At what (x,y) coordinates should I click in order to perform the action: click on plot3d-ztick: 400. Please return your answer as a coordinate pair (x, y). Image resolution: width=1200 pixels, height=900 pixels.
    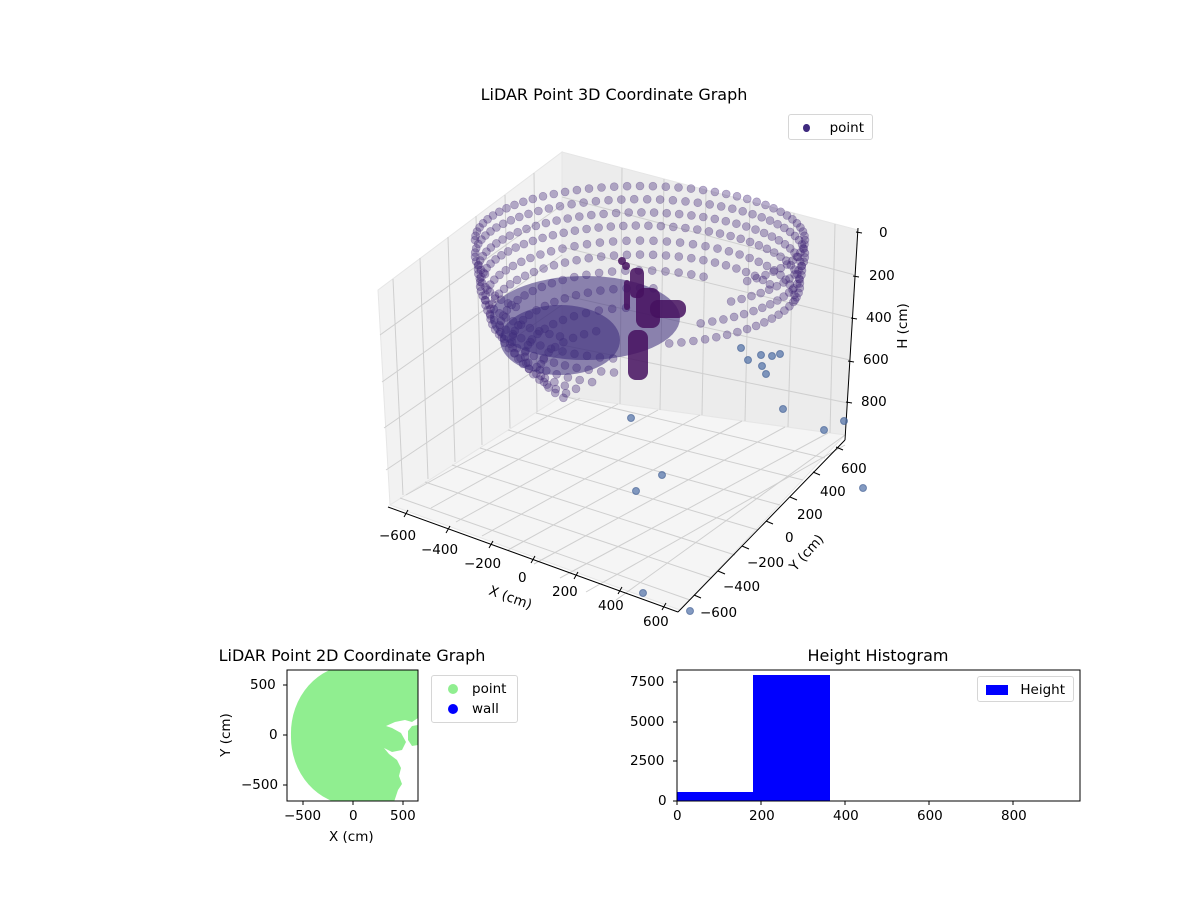
    Looking at the image, I should click on (879, 318).